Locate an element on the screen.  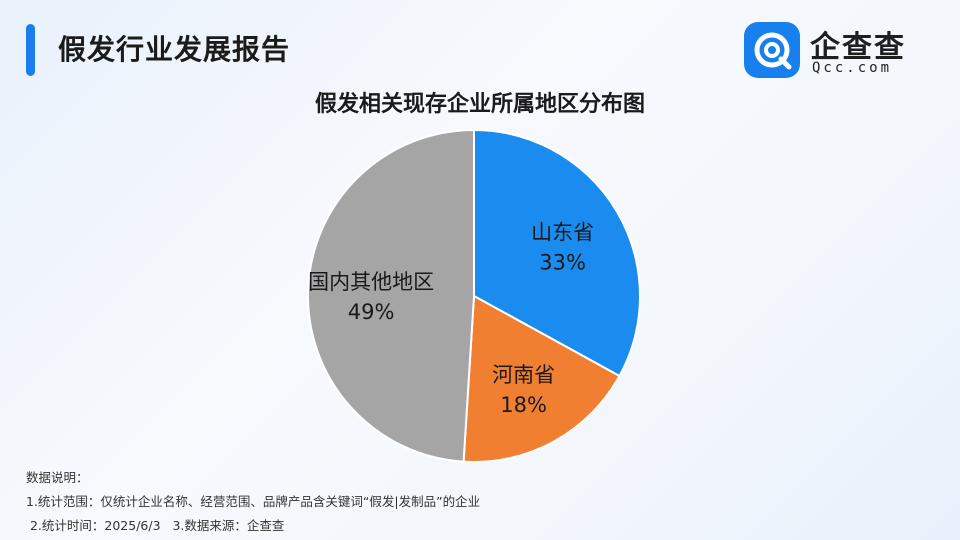
qcc-logo: 企查查 Qcc.com is located at coordinates (839, 52).